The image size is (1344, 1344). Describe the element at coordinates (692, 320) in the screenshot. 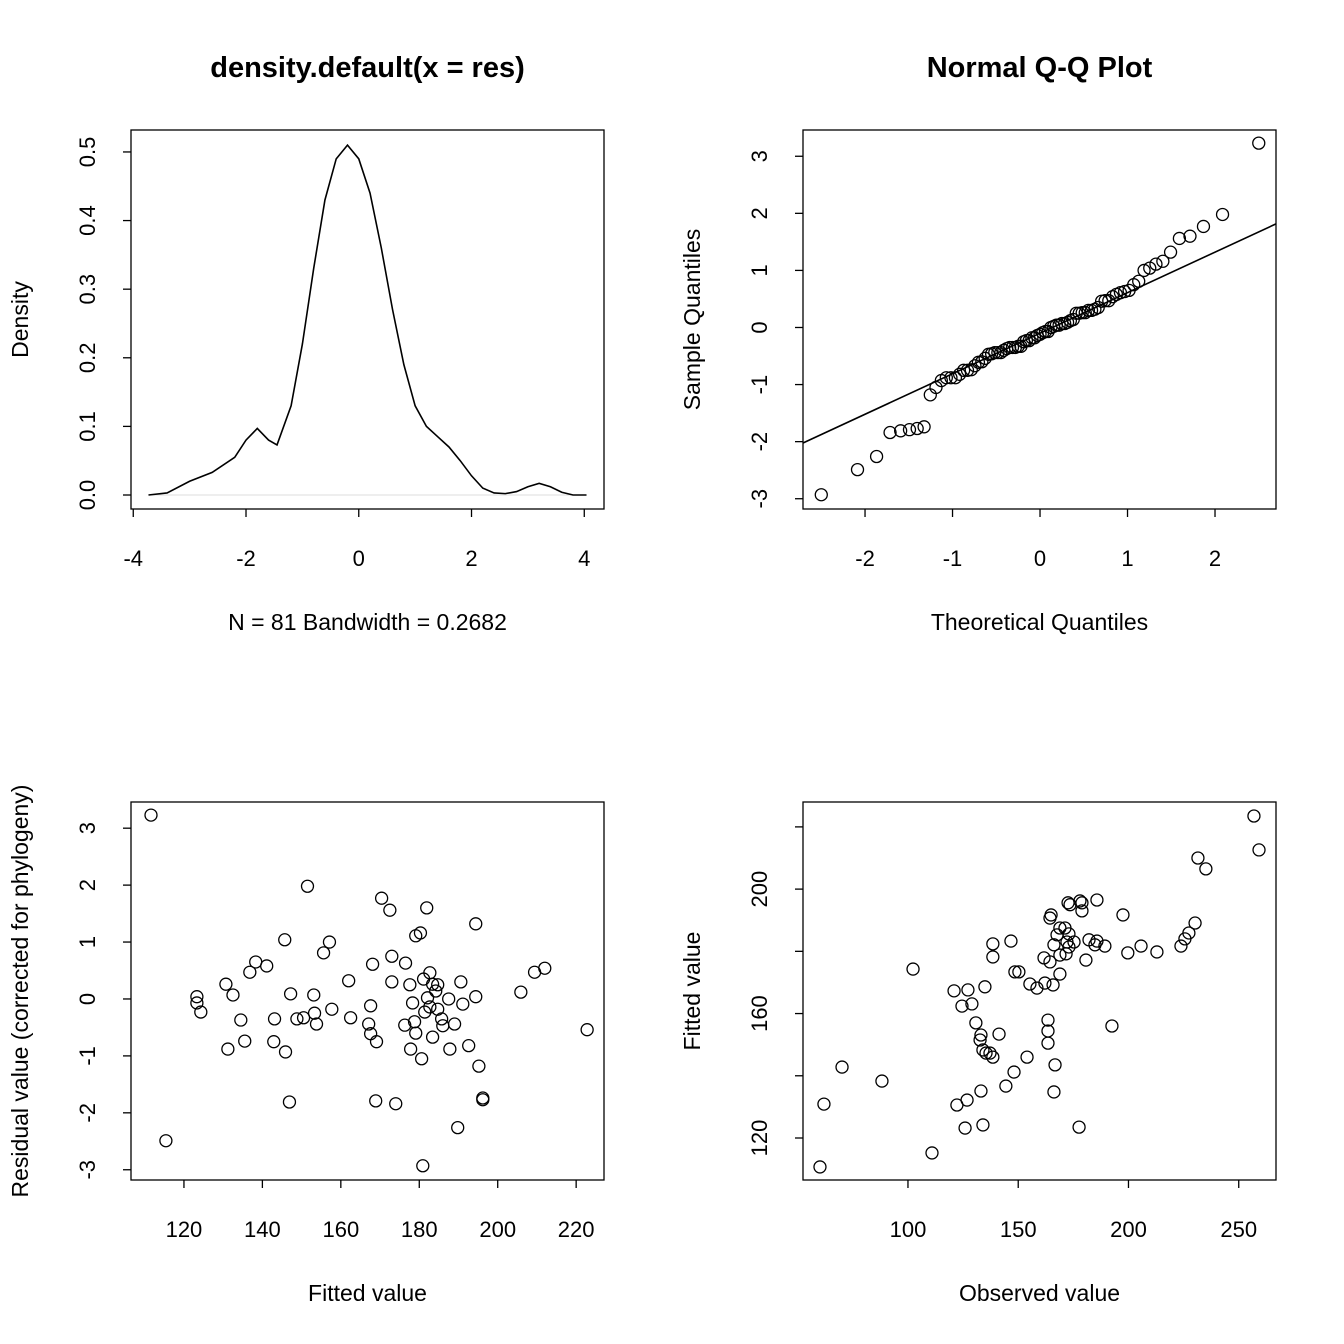

I see `y-axis-label: Sample Quantiles` at that location.